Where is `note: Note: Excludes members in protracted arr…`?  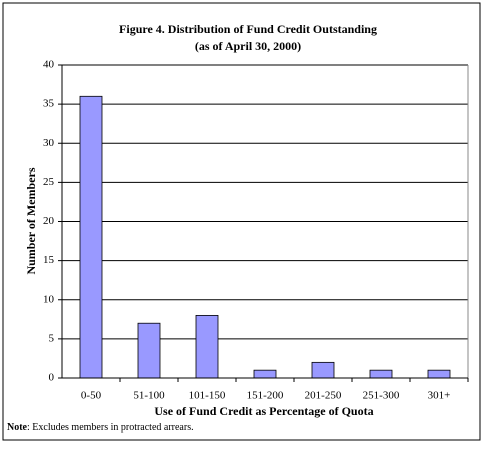
note: Note: Excludes members in protracted arr… is located at coordinates (100, 427).